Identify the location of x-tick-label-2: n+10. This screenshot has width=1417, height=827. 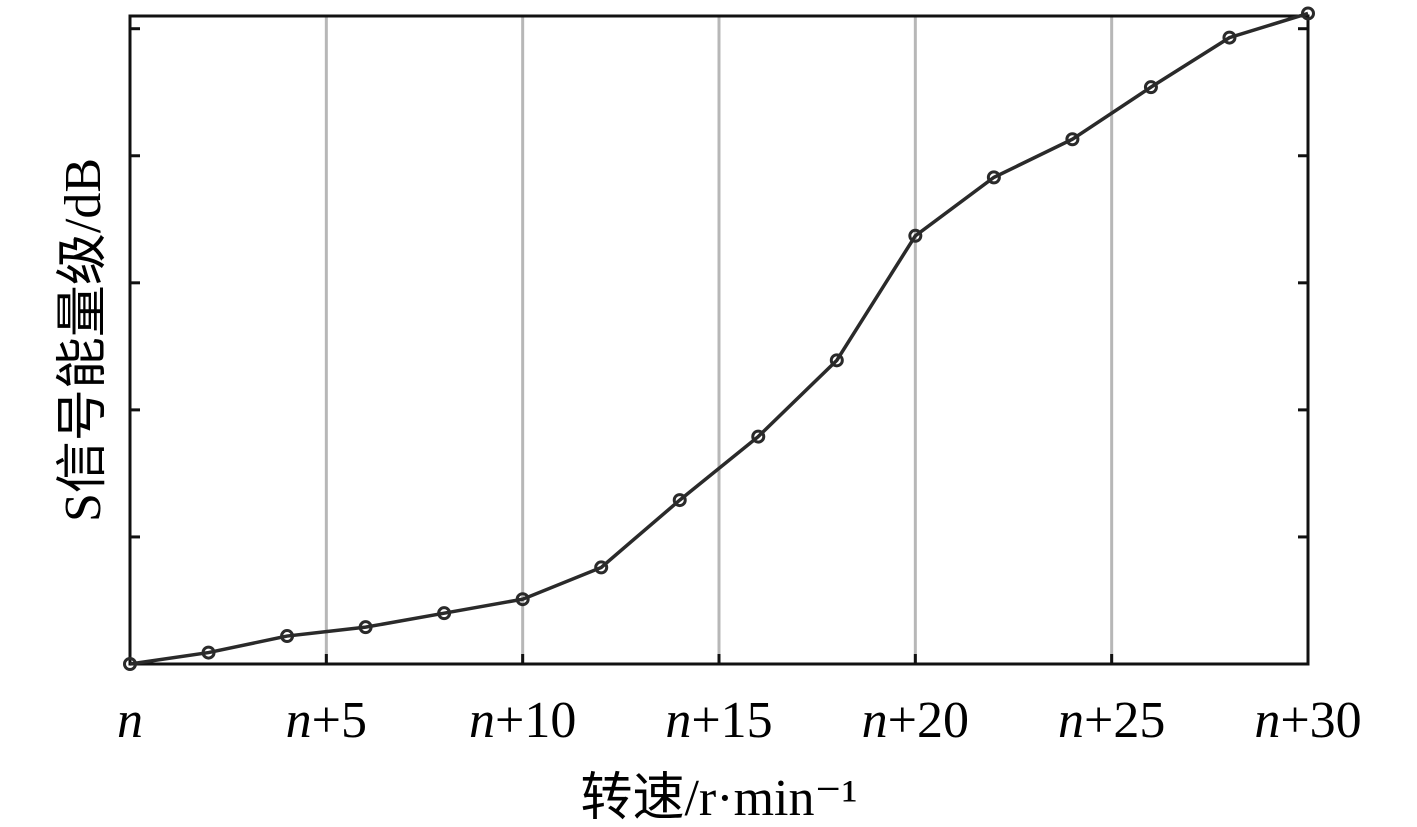
(522, 720).